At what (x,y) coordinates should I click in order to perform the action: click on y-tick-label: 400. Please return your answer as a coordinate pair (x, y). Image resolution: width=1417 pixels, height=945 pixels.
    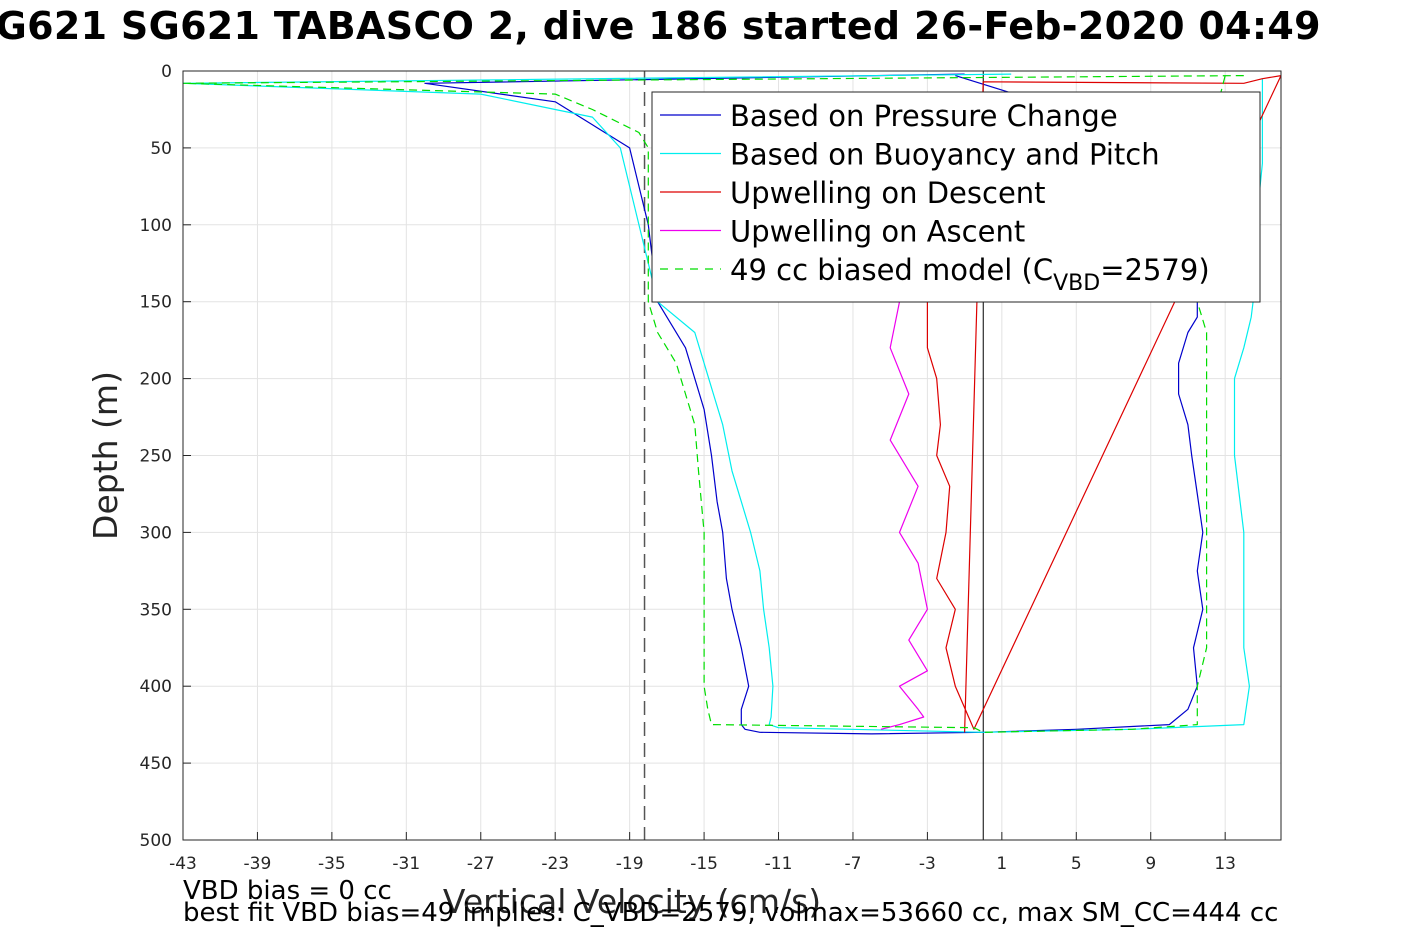
    Looking at the image, I should click on (156, 687).